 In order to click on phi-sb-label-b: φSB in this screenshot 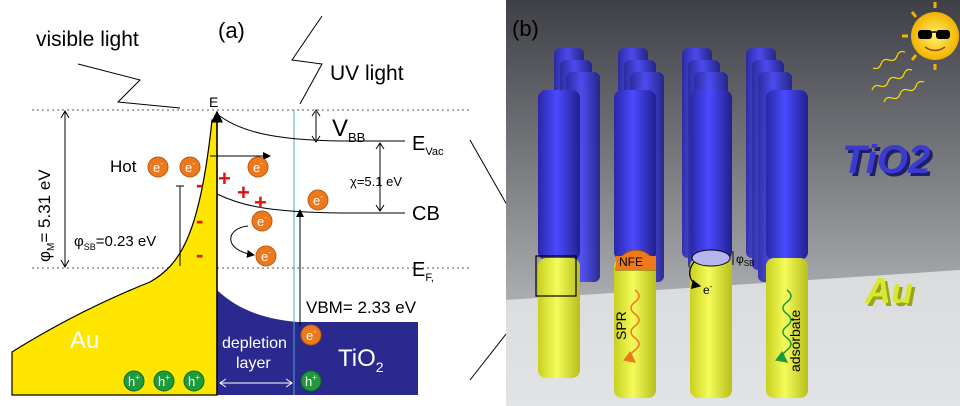, I will do `click(745, 260)`.